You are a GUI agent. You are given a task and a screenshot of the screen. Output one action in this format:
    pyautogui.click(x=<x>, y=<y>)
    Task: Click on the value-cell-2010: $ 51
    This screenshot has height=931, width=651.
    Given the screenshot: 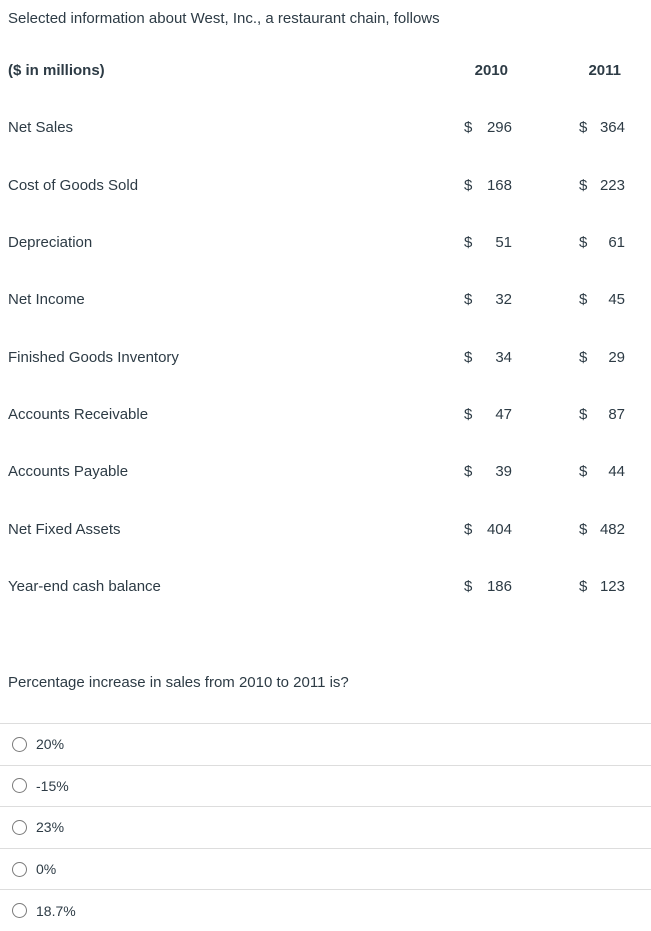 What is the action you would take?
    pyautogui.click(x=488, y=242)
    